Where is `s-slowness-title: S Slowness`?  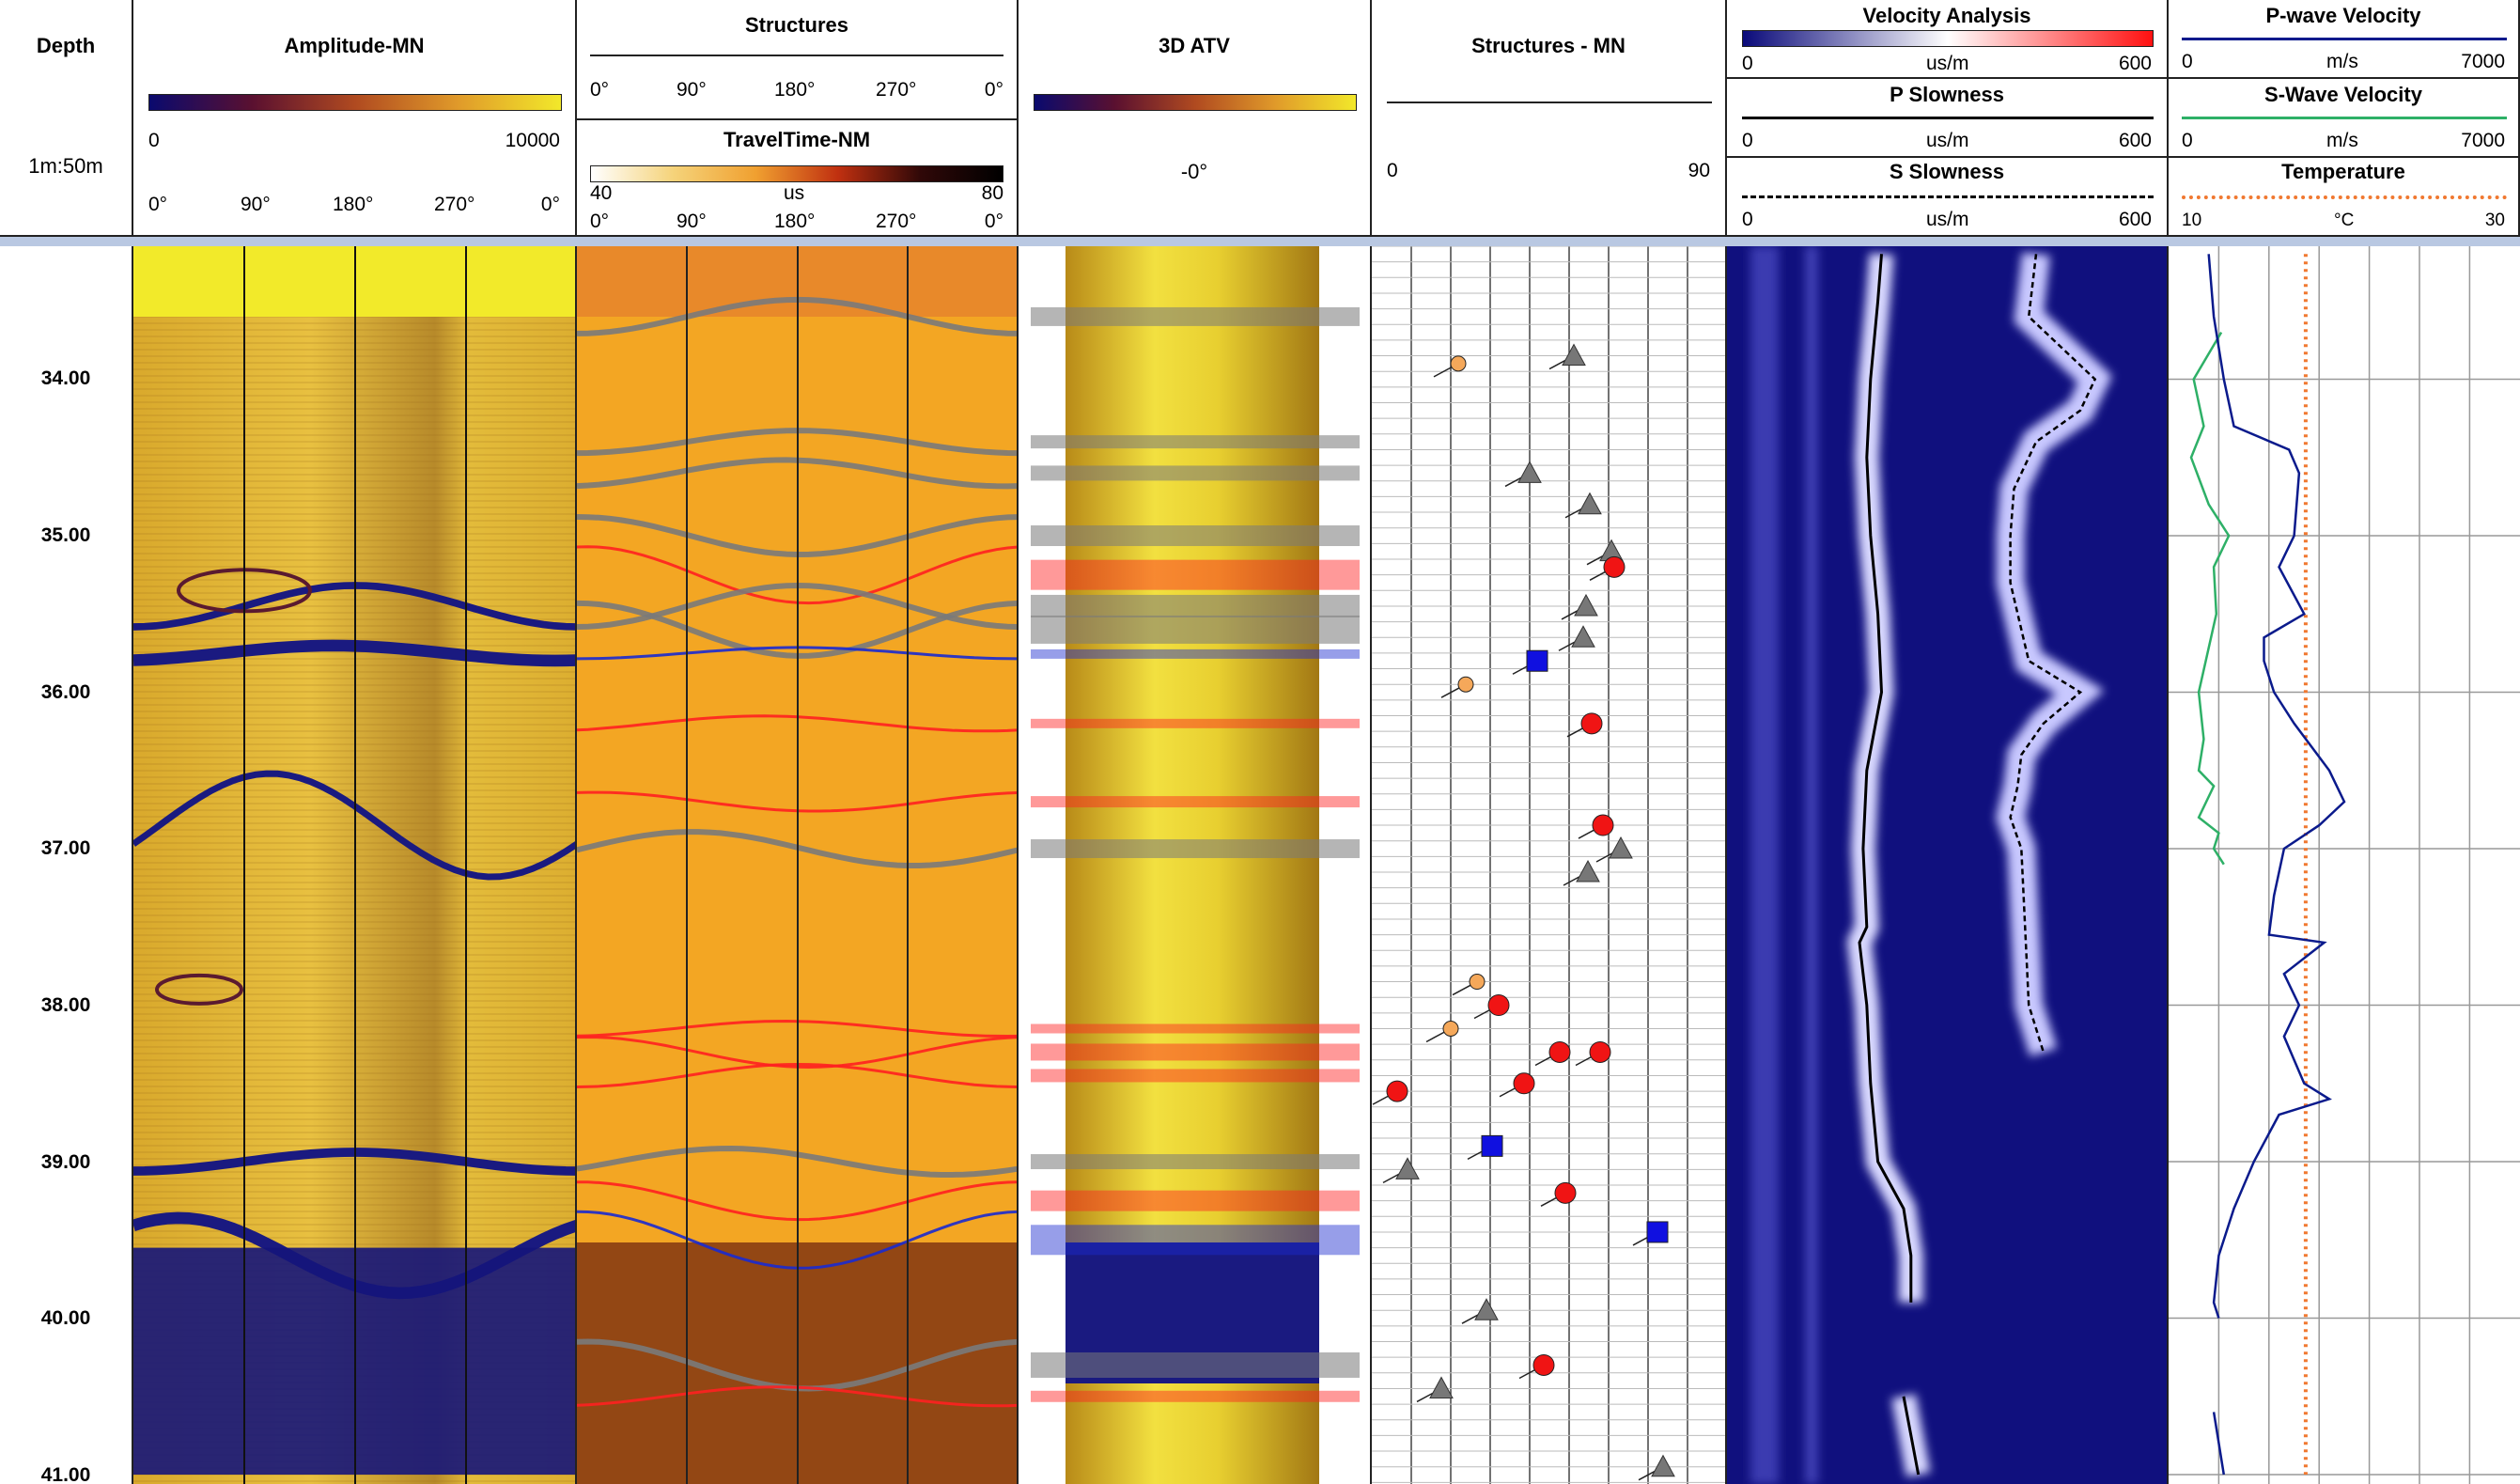
s-slowness-title: S Slowness is located at coordinates (1947, 171).